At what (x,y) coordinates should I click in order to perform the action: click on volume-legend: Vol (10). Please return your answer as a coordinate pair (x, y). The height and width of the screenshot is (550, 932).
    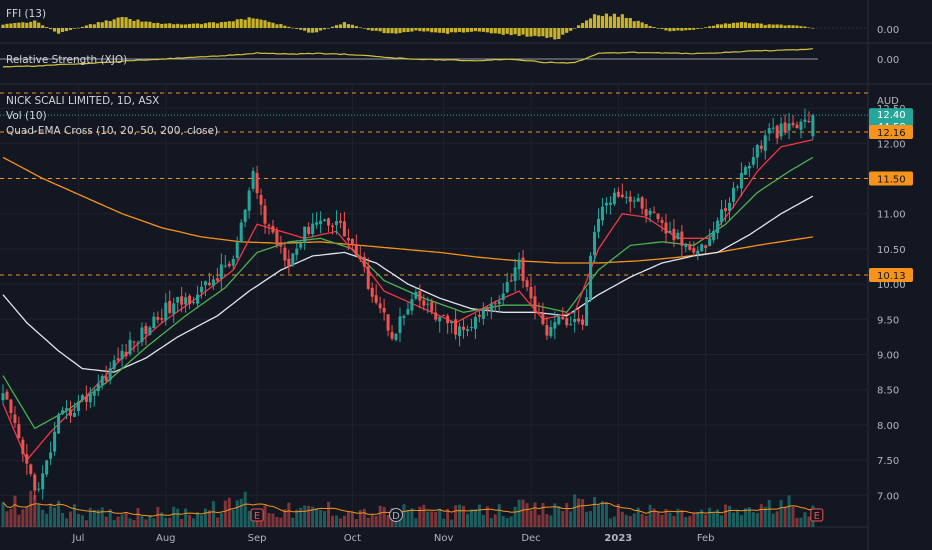
    Looking at the image, I should click on (26, 116).